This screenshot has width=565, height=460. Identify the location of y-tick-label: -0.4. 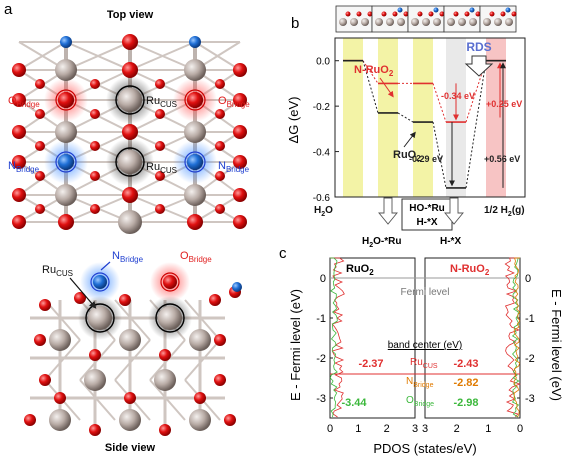
(322, 153).